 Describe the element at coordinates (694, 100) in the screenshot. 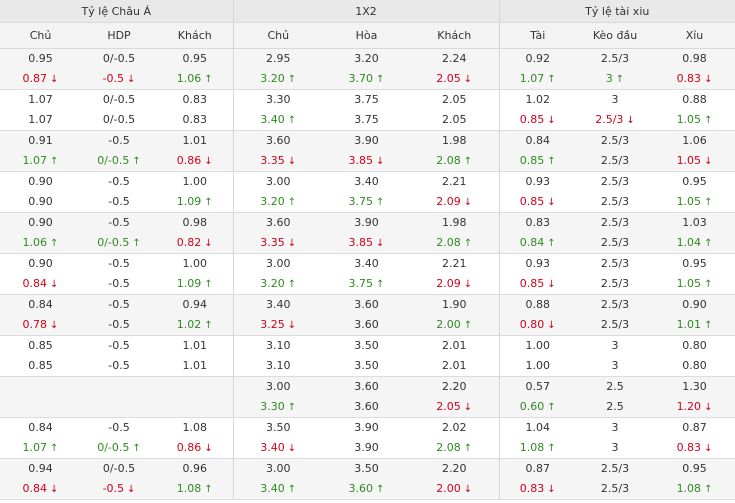

I see `opening-odds: 0.88` at that location.